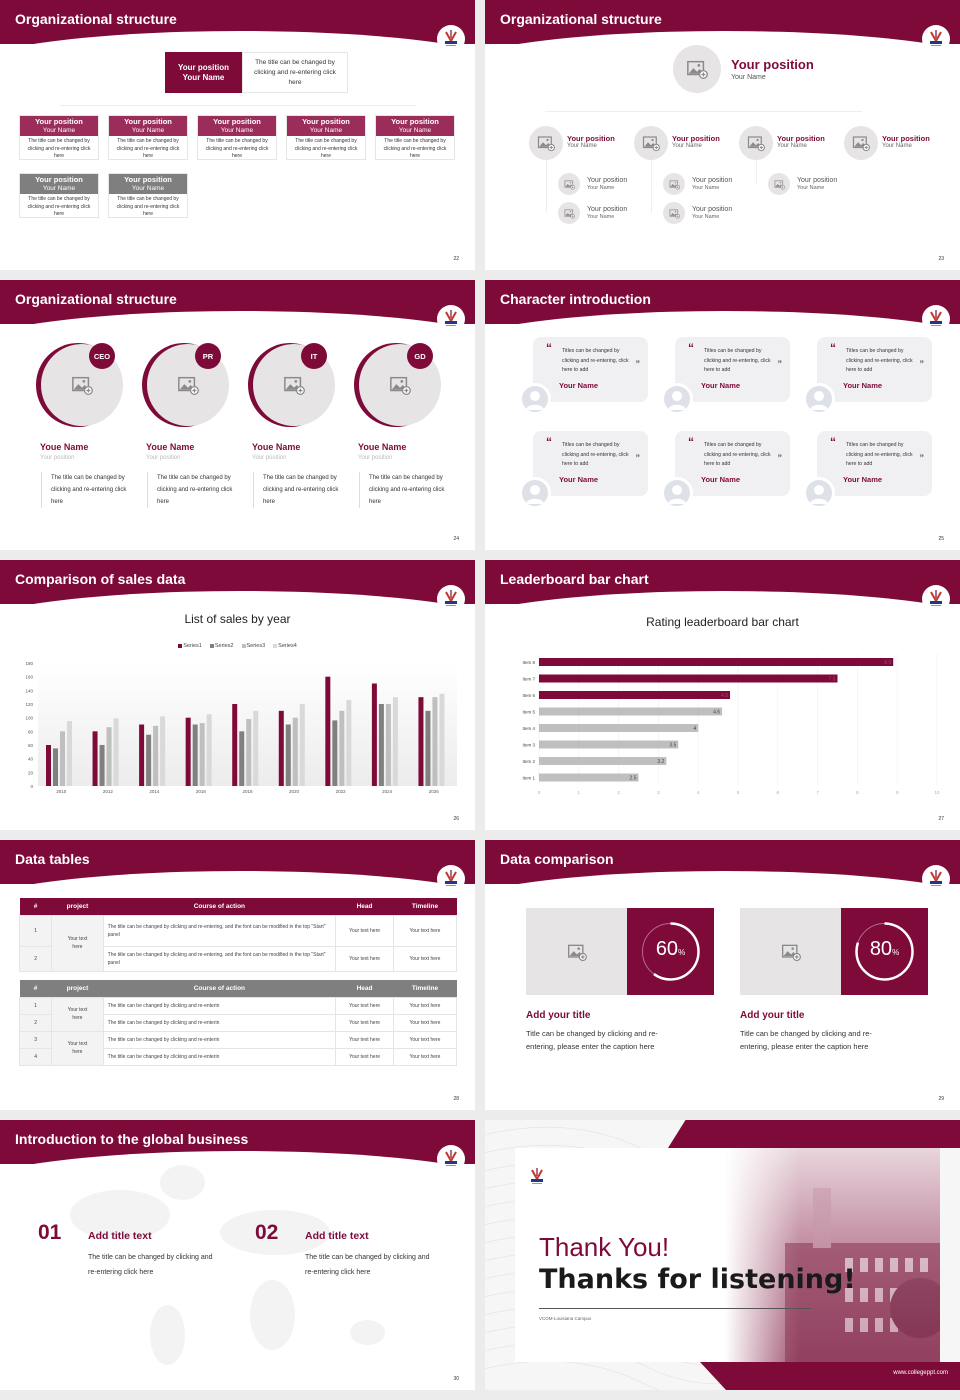  What do you see at coordinates (941, 819) in the screenshot?
I see `page-number: 27` at bounding box center [941, 819].